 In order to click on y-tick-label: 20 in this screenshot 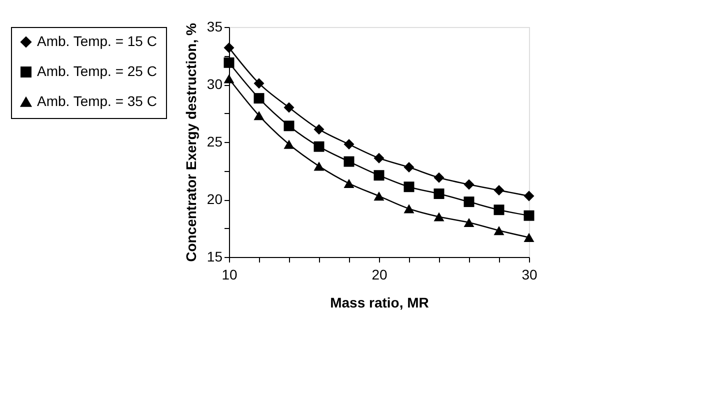, I will do `click(214, 199)`.